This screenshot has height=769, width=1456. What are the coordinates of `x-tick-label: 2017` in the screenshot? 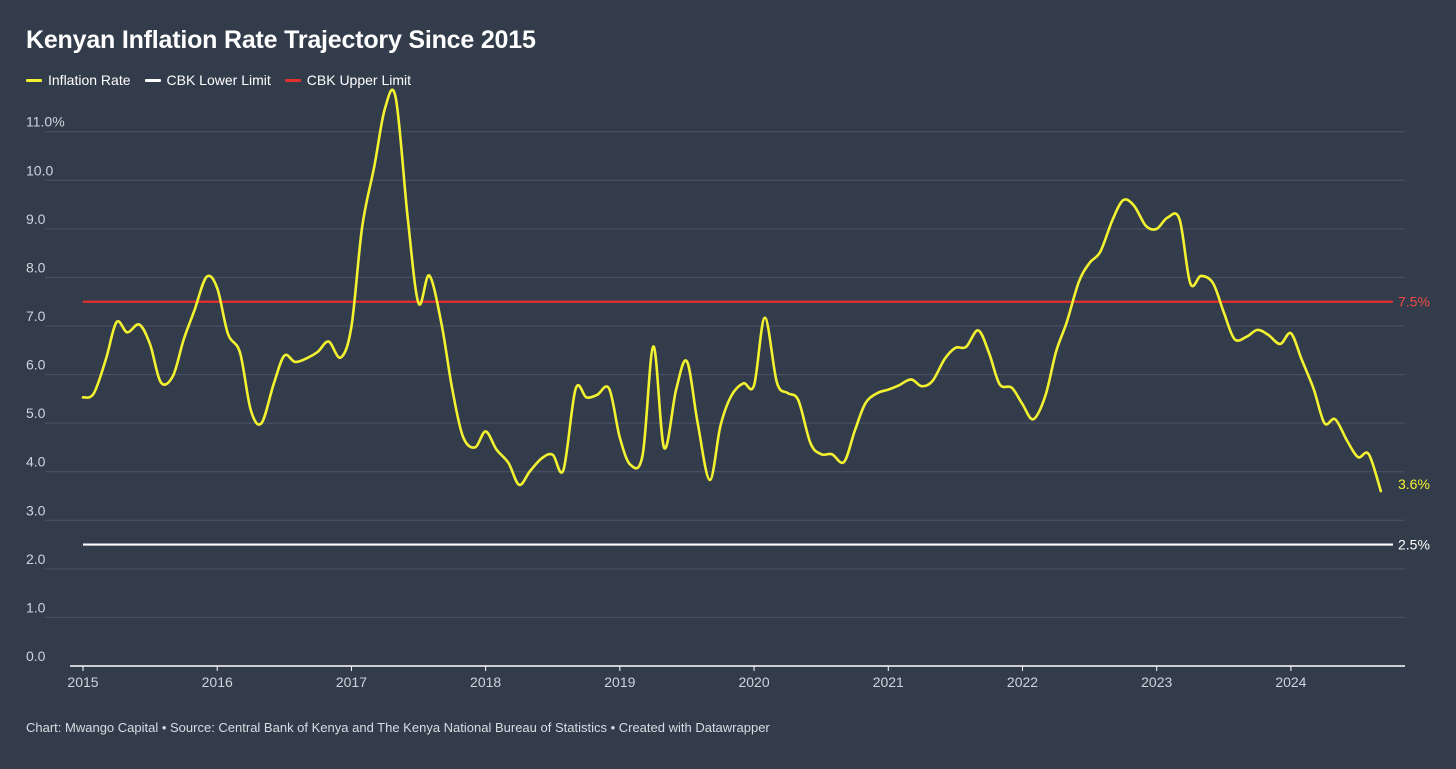 It's located at (351, 682).